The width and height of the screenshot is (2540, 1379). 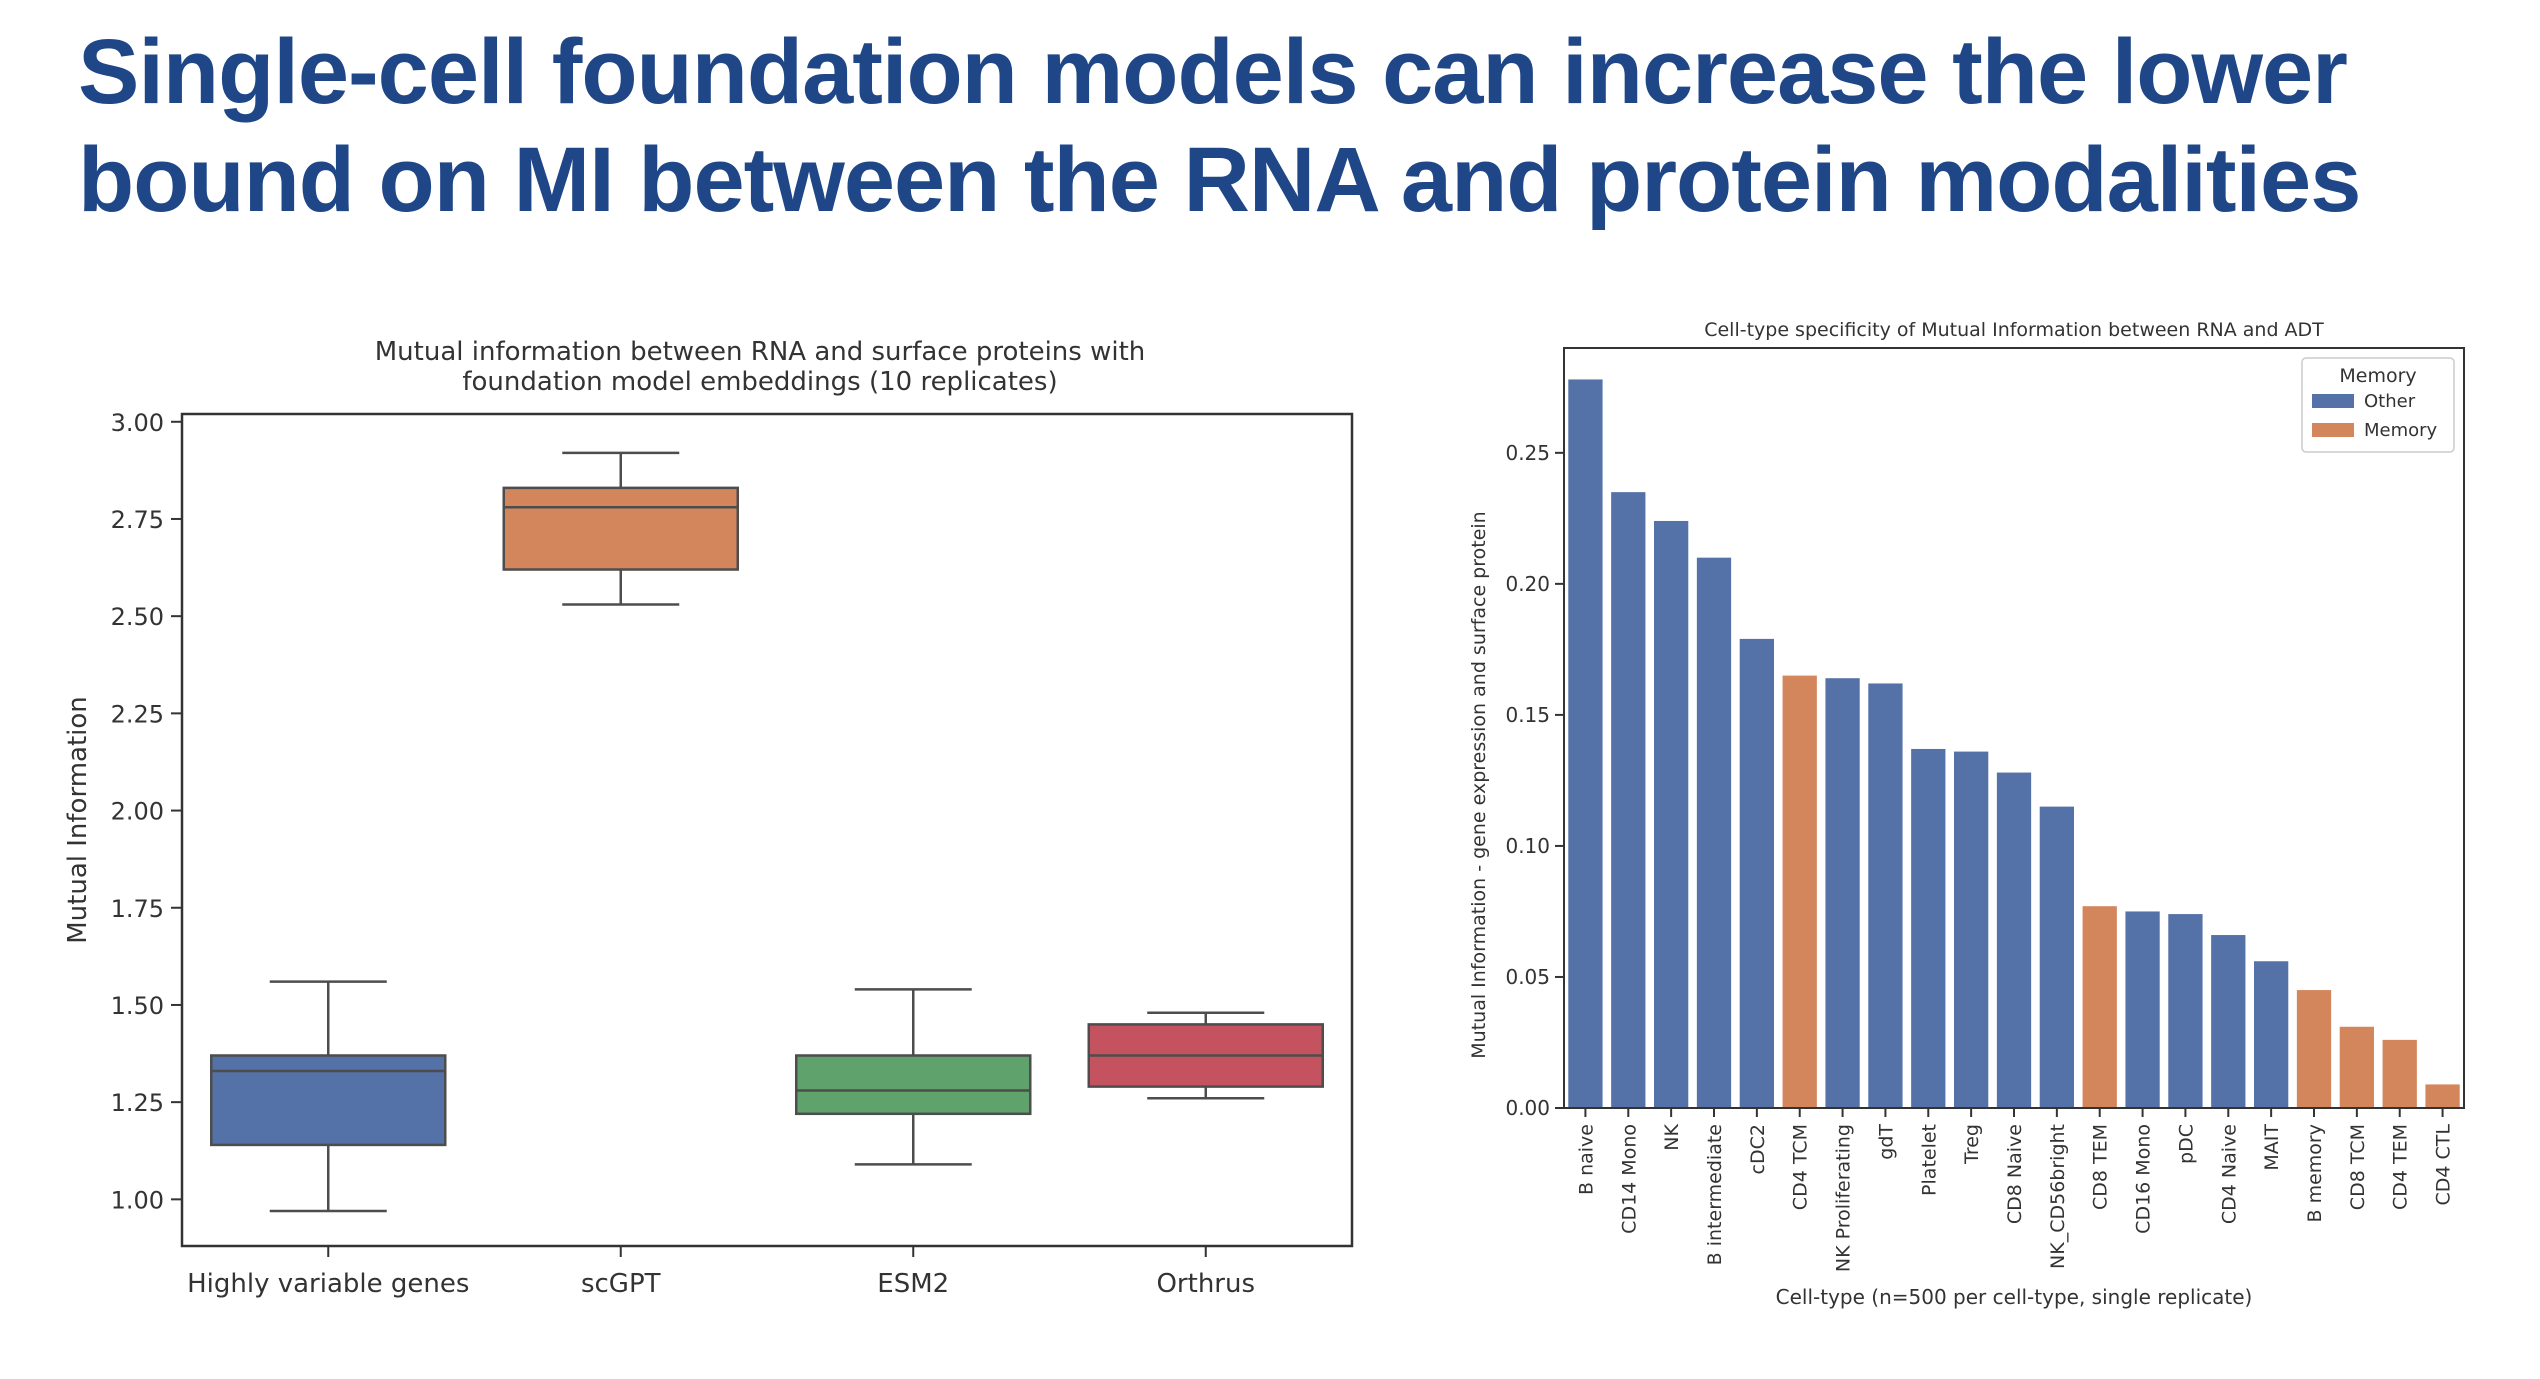 What do you see at coordinates (2333, 430) in the screenshot?
I see `legend-swatch-memory` at bounding box center [2333, 430].